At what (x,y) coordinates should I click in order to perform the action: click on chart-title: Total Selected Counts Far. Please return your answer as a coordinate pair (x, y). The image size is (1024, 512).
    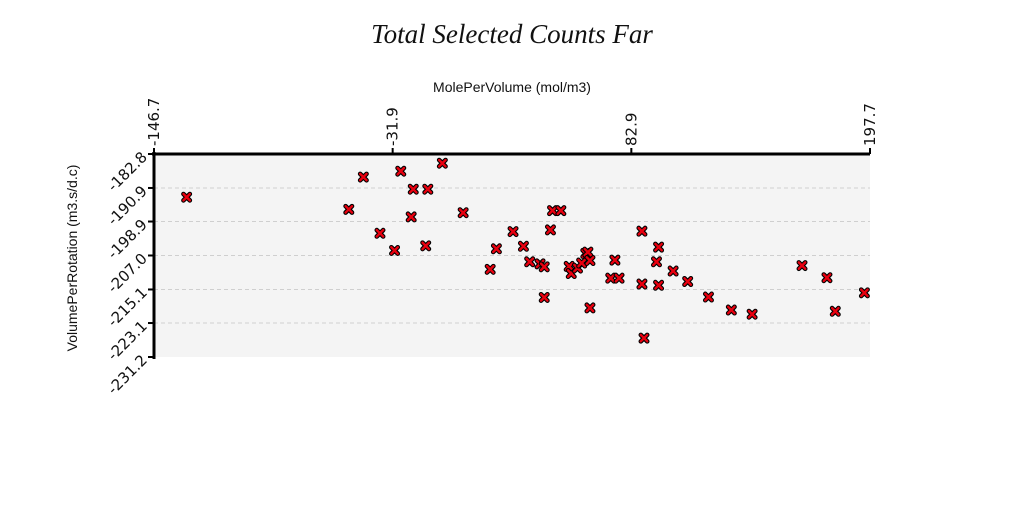
    Looking at the image, I should click on (512, 34).